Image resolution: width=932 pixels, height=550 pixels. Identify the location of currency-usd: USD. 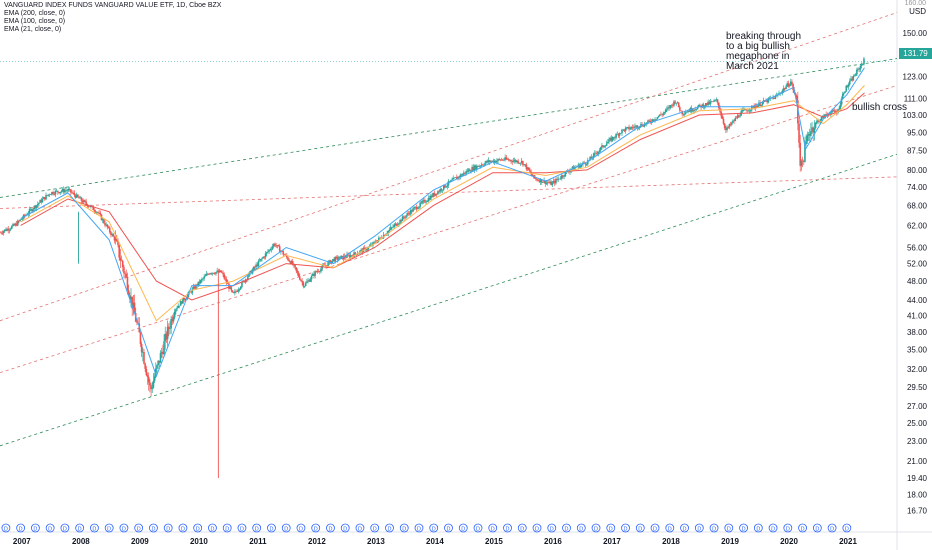
(917, 11).